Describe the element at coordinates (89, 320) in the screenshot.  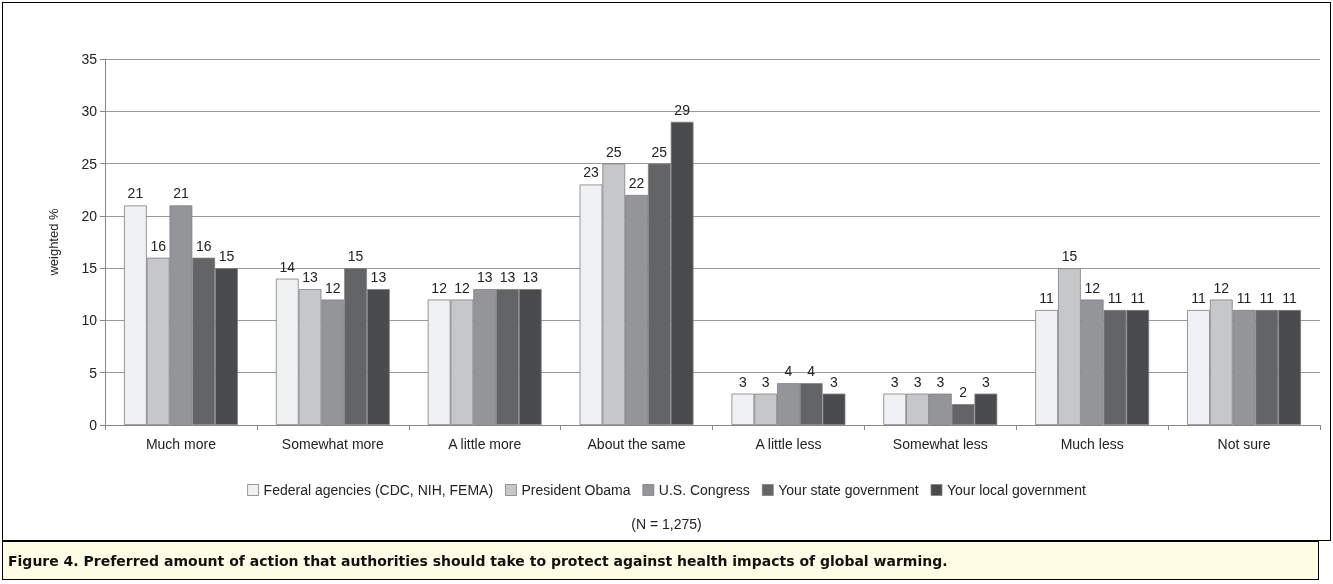
I see `y-tick-label: 10` at that location.